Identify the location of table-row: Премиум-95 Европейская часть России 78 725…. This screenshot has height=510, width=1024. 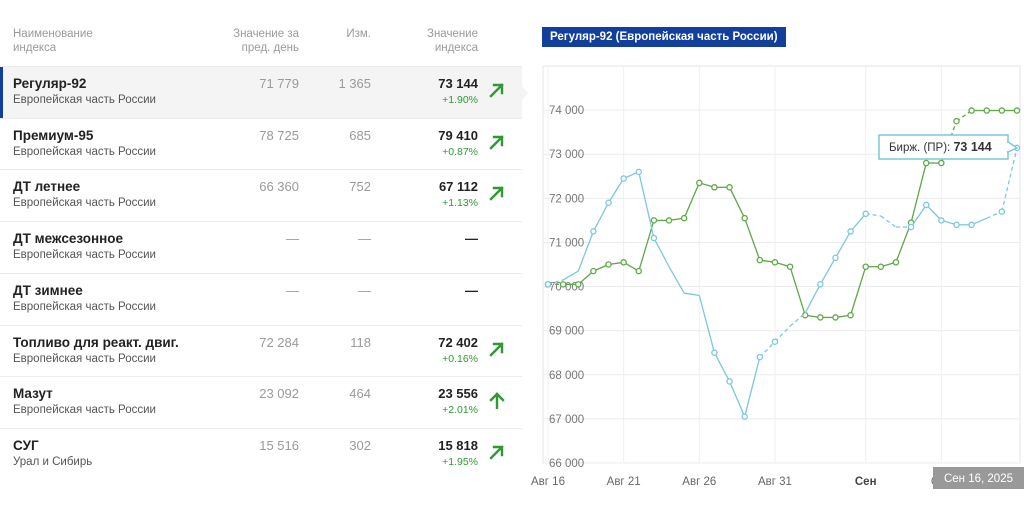
(261, 143).